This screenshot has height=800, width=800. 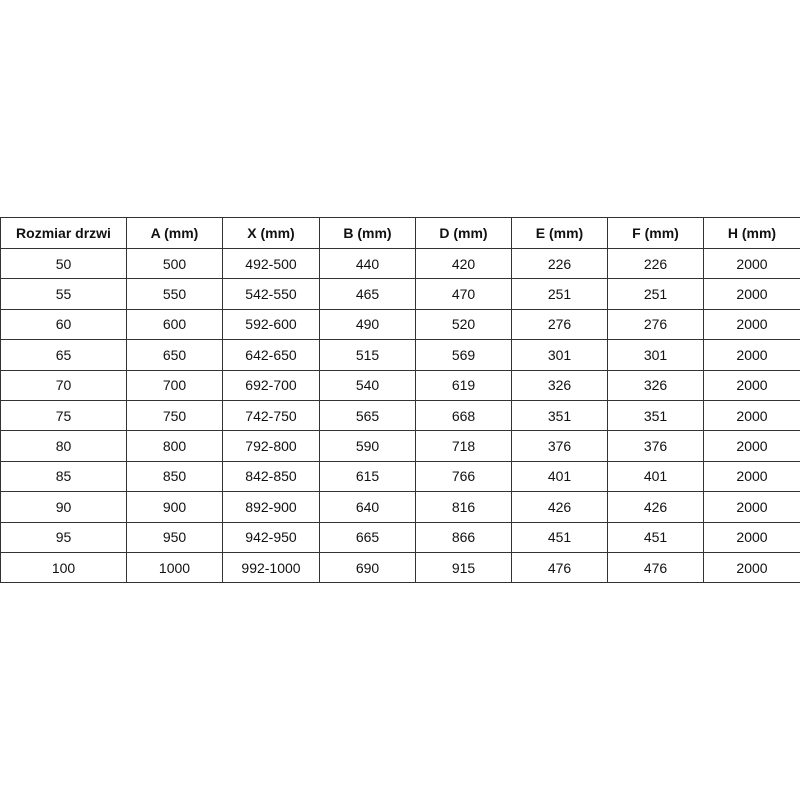 I want to click on table-row: 50 500 492-500 440 420 226 226 2000, so click(x=400, y=263).